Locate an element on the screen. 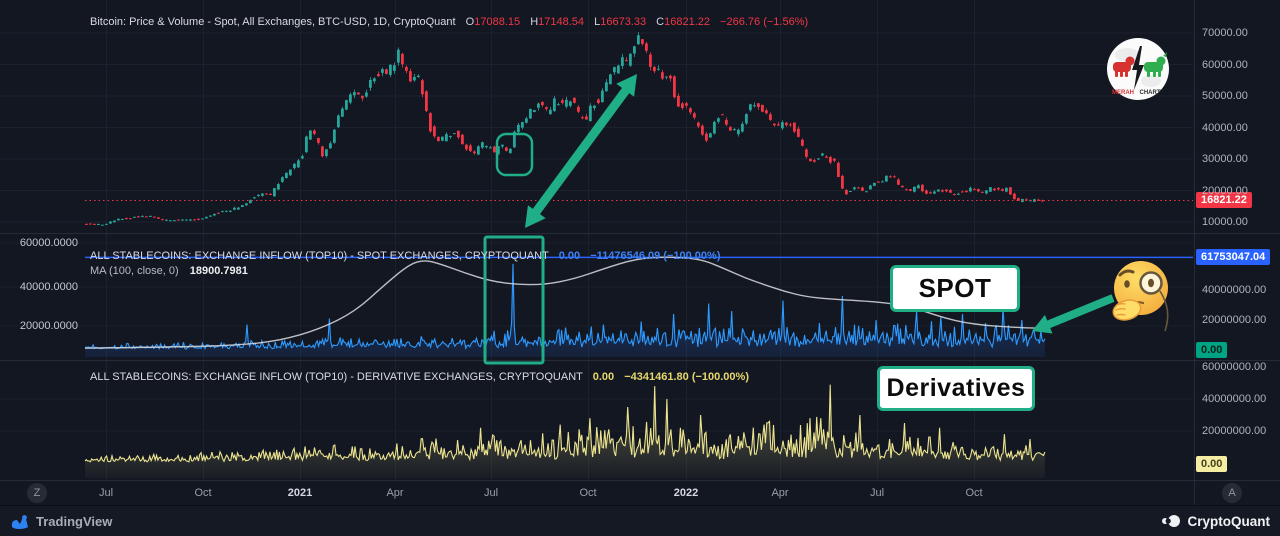 The image size is (1280, 536). spot-change-value: −11476546.09 (−100.00%) is located at coordinates (655, 256).